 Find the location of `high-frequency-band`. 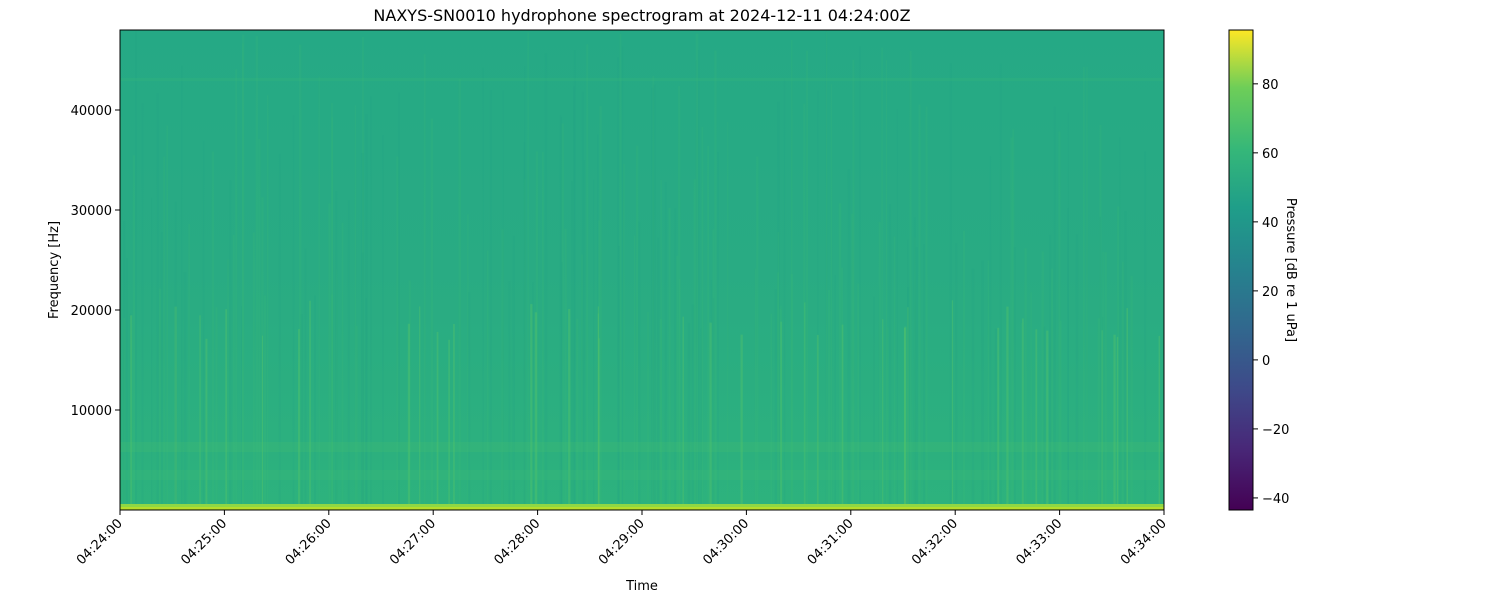

high-frequency-band is located at coordinates (642, 79).